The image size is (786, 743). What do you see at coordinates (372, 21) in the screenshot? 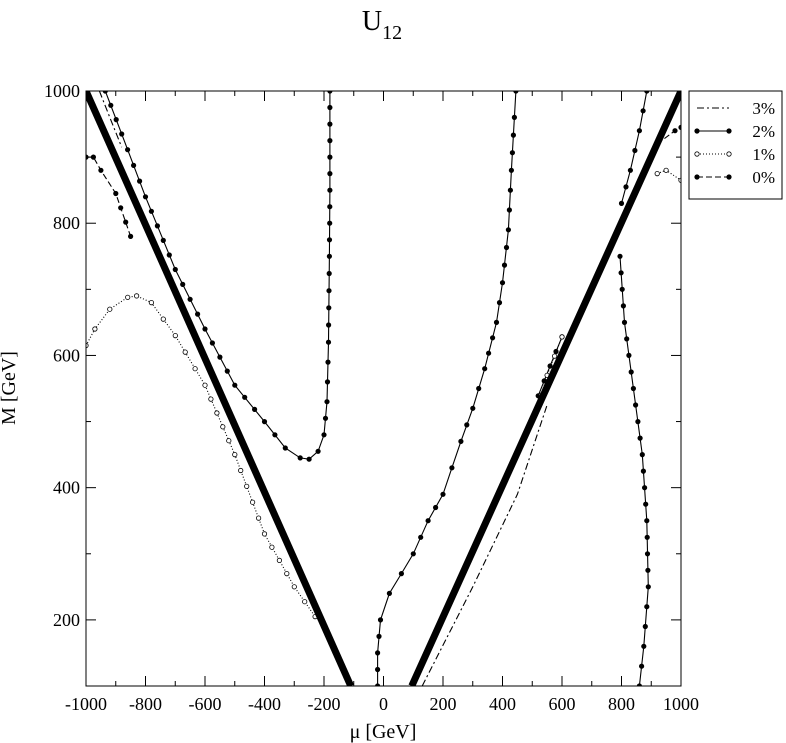
I see `chart-title-main: U` at bounding box center [372, 21].